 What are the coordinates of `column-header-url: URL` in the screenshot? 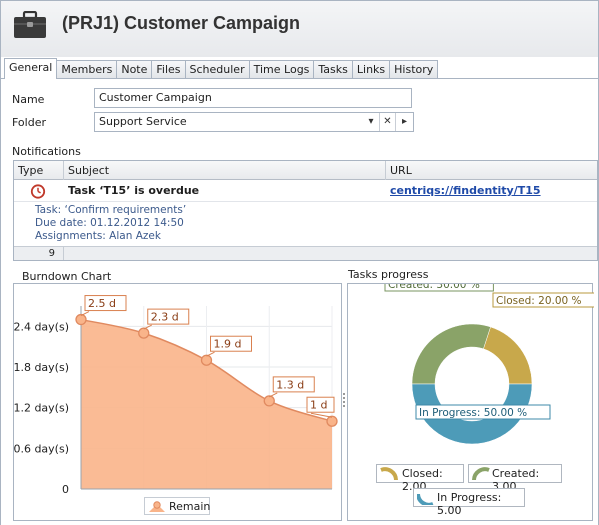 It's located at (401, 170).